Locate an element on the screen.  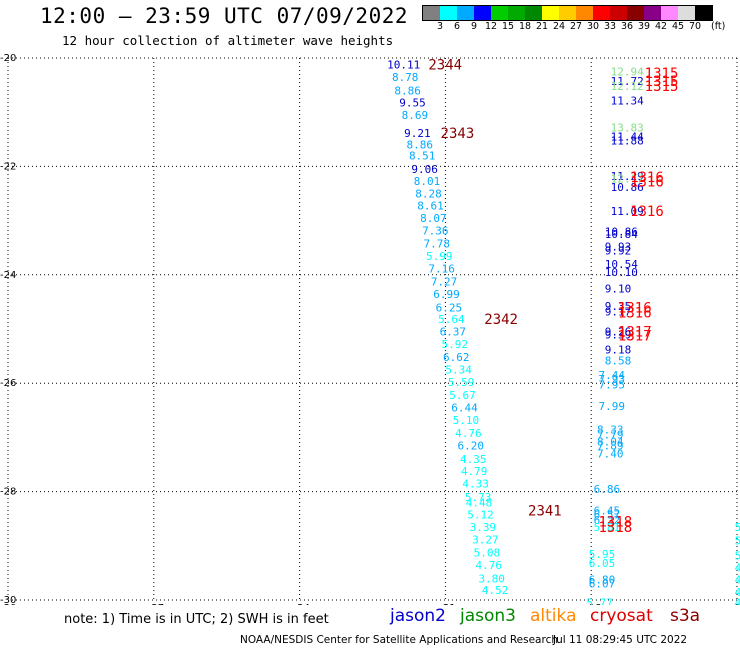
wave-height-label: 5.34 is located at coordinates (458, 370).